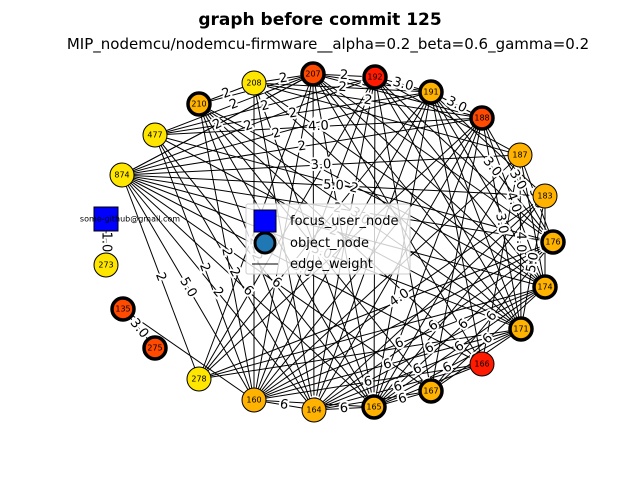  I want to click on object-node-label-166: 166, so click(481, 364).